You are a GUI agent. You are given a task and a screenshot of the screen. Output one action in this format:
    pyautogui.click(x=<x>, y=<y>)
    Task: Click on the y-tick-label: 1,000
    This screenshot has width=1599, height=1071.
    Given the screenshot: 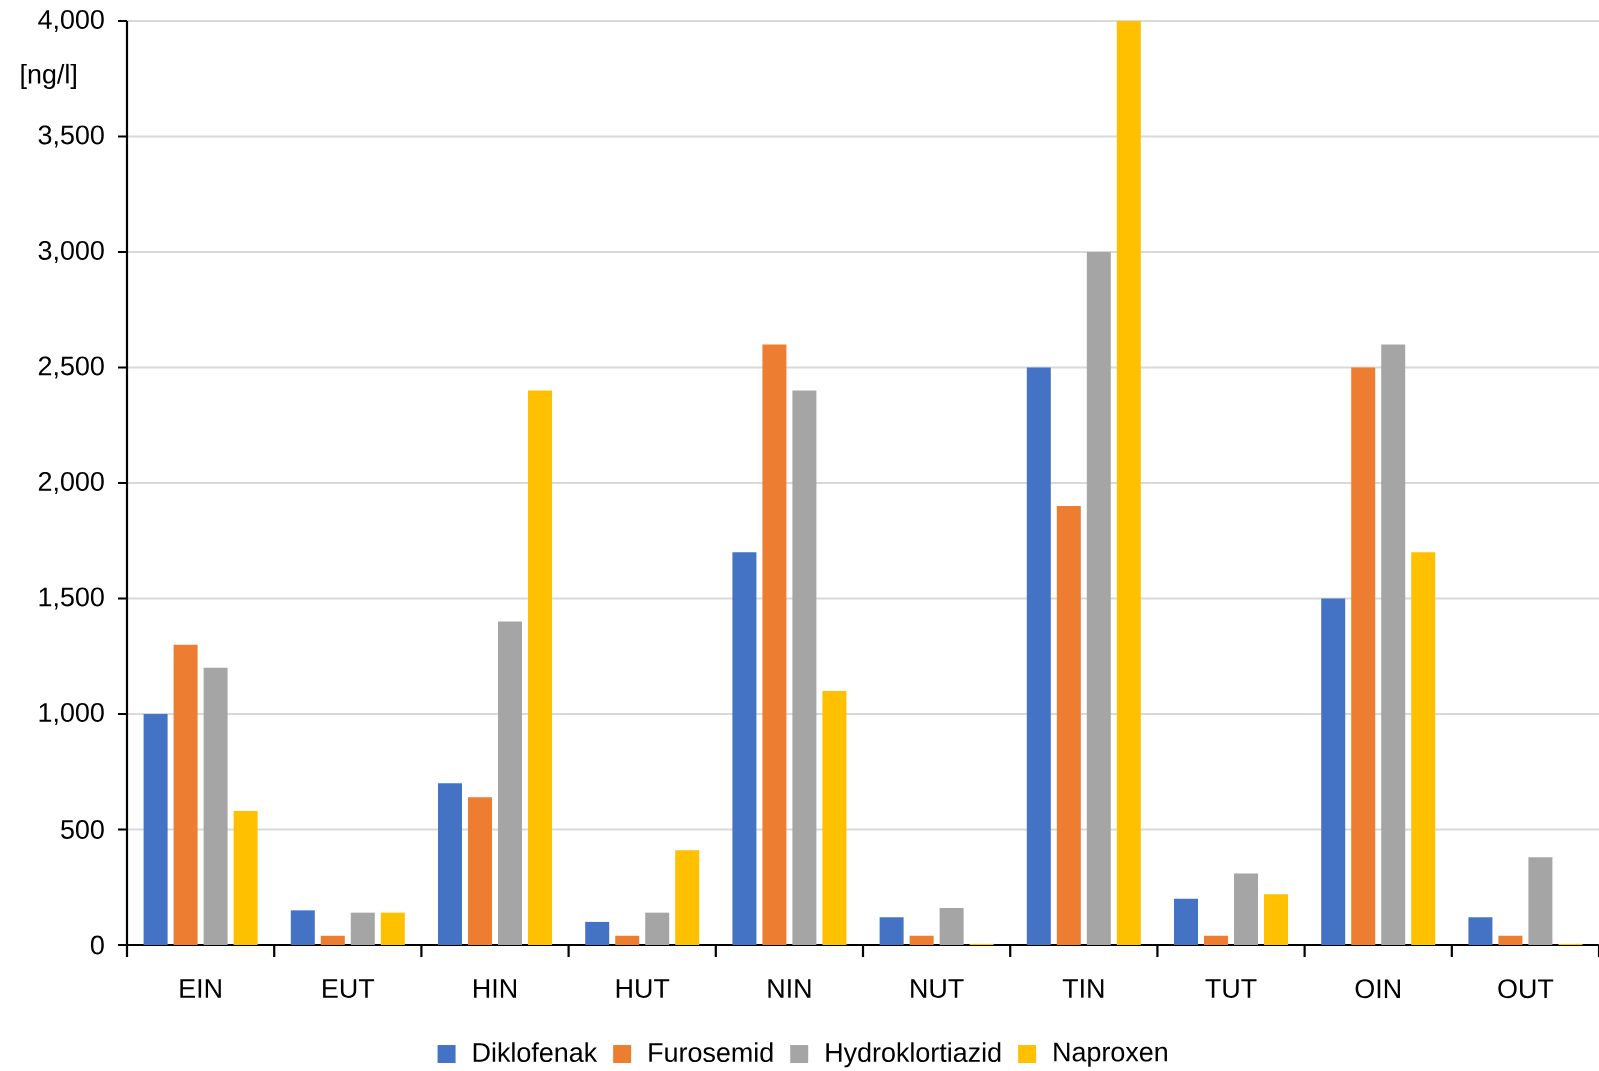 What is the action you would take?
    pyautogui.click(x=71, y=714)
    